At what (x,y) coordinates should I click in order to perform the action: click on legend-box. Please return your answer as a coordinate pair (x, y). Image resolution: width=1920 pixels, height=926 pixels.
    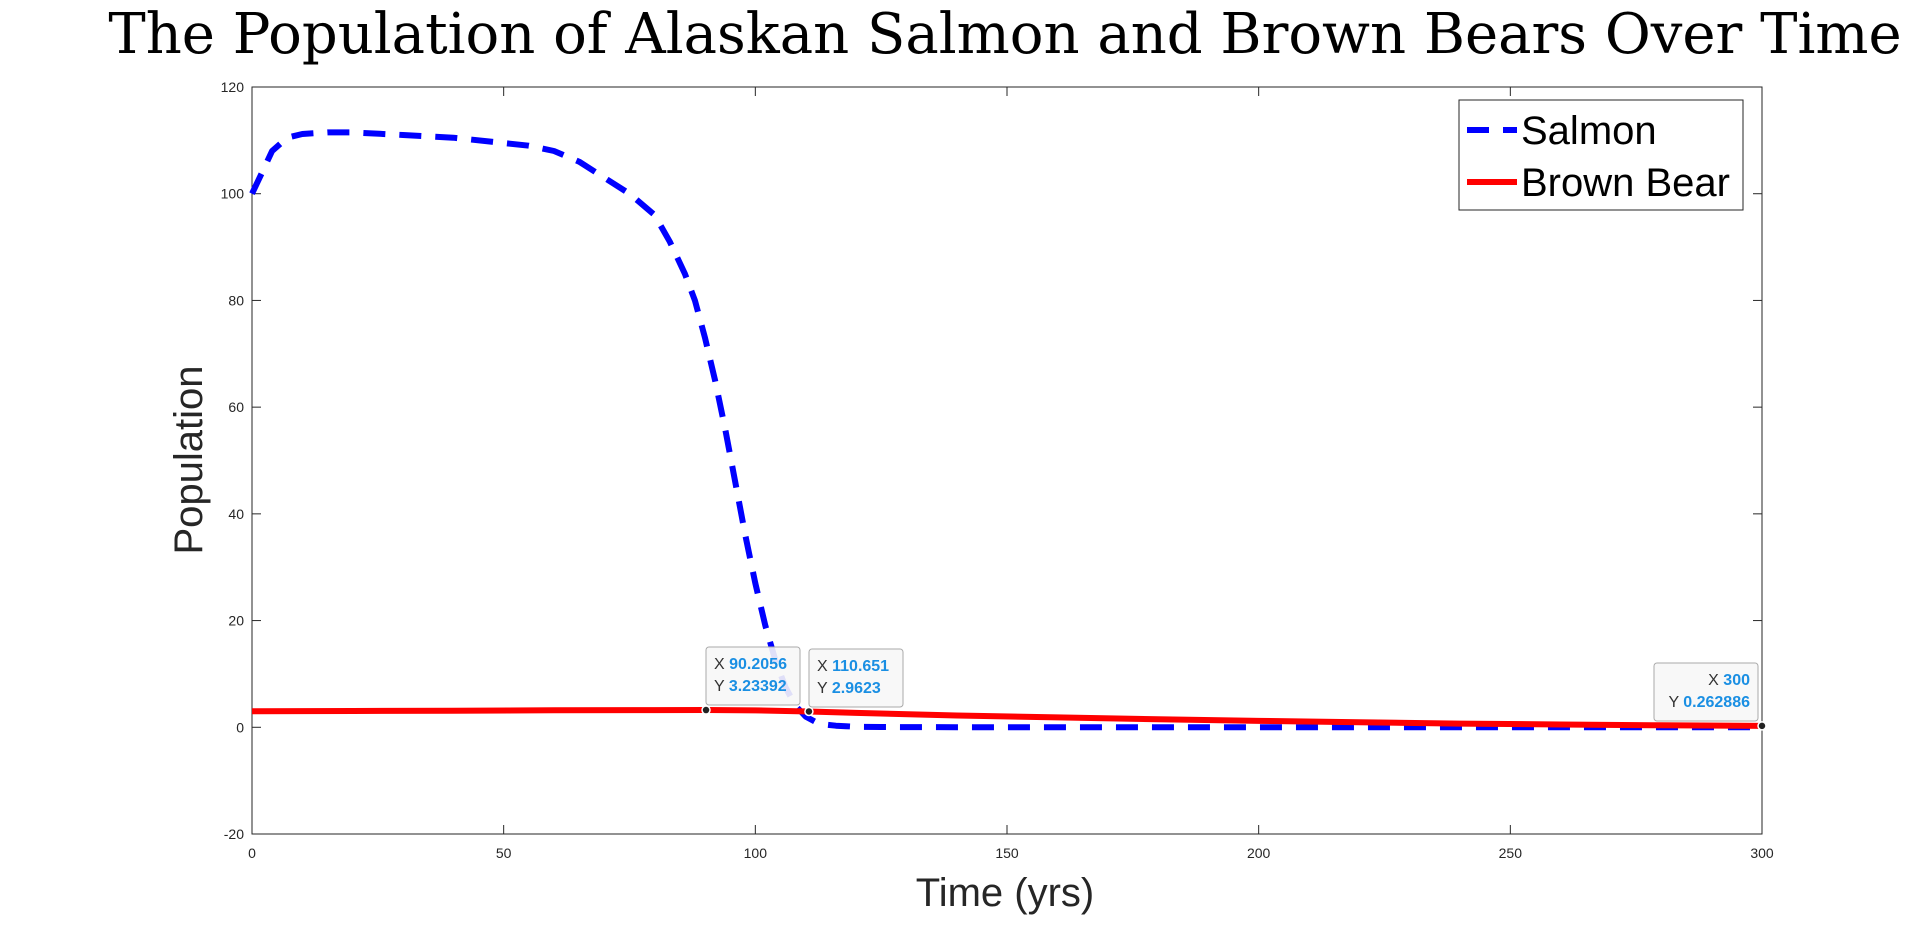
    Looking at the image, I should click on (1601, 155).